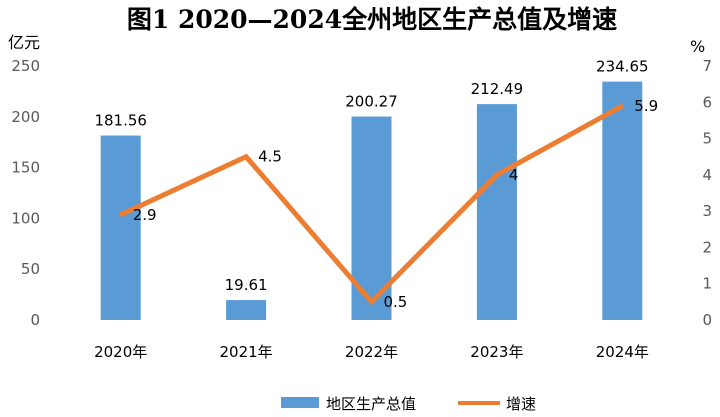 The width and height of the screenshot is (720, 417). Describe the element at coordinates (246, 285) in the screenshot. I see `bar-data-label: 19.61` at that location.